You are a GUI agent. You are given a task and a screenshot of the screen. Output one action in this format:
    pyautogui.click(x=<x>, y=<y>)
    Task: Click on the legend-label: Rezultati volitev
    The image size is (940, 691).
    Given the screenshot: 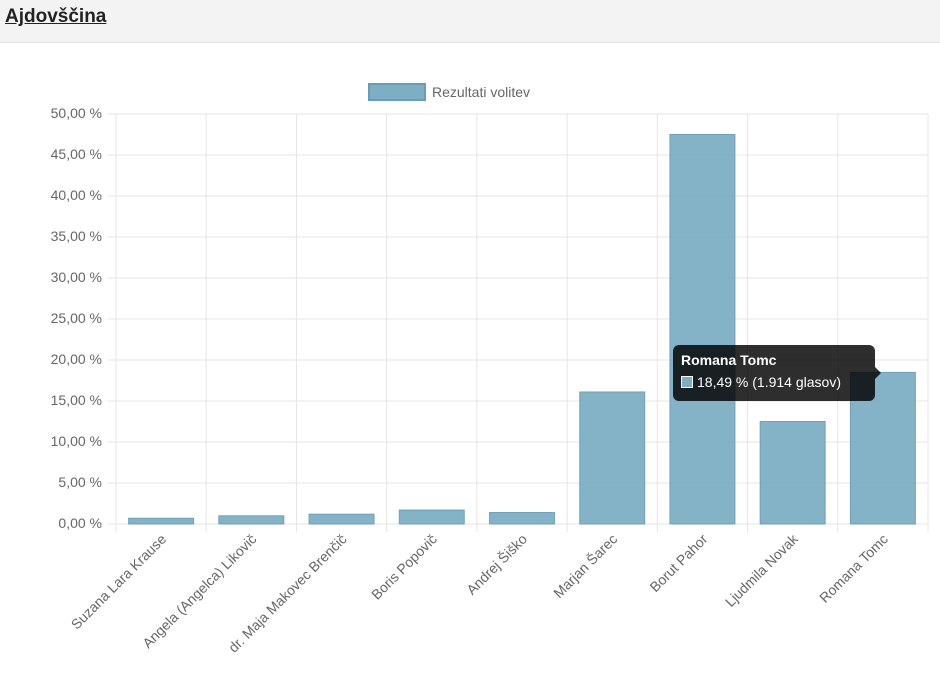 What is the action you would take?
    pyautogui.click(x=481, y=92)
    